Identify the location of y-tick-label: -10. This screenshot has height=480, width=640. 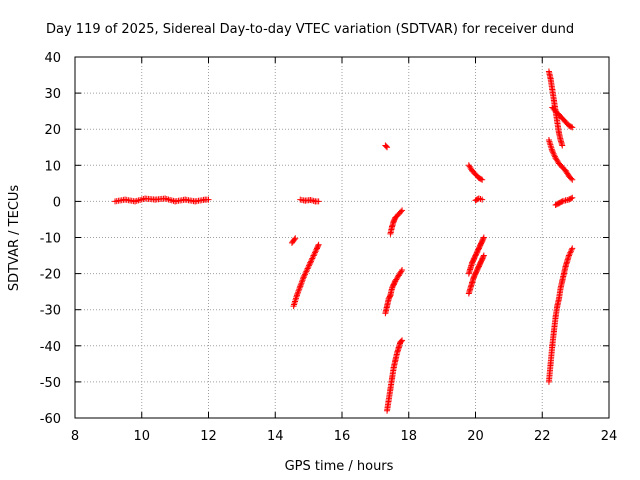
(50, 239).